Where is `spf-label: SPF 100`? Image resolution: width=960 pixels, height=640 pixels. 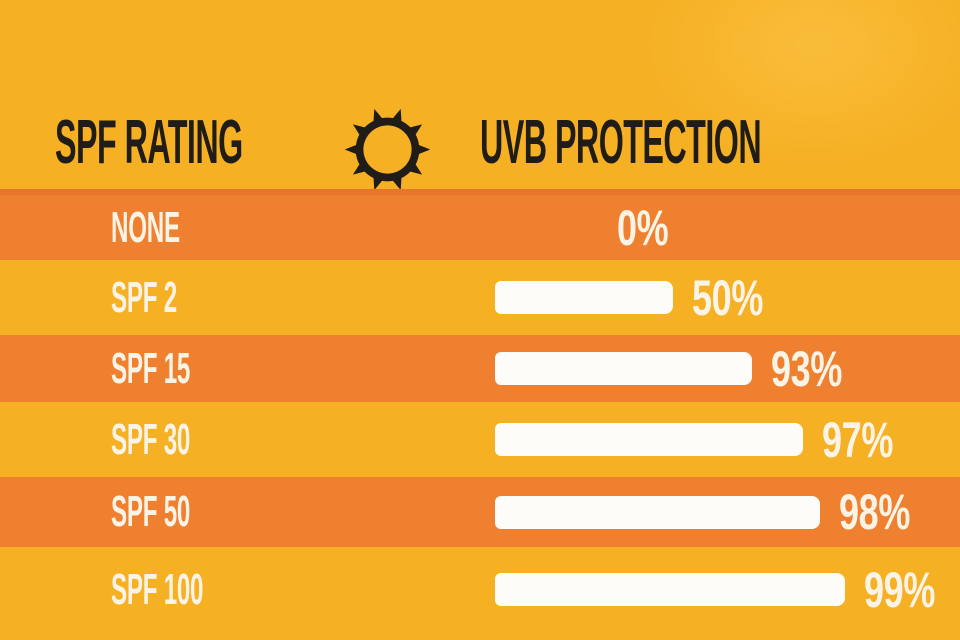 spf-label: SPF 100 is located at coordinates (157, 589).